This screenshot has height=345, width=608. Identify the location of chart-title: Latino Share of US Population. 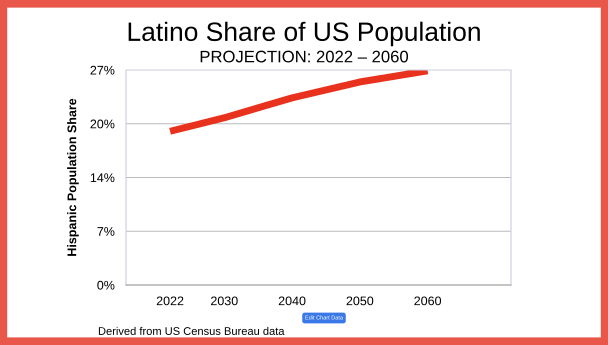
(304, 34).